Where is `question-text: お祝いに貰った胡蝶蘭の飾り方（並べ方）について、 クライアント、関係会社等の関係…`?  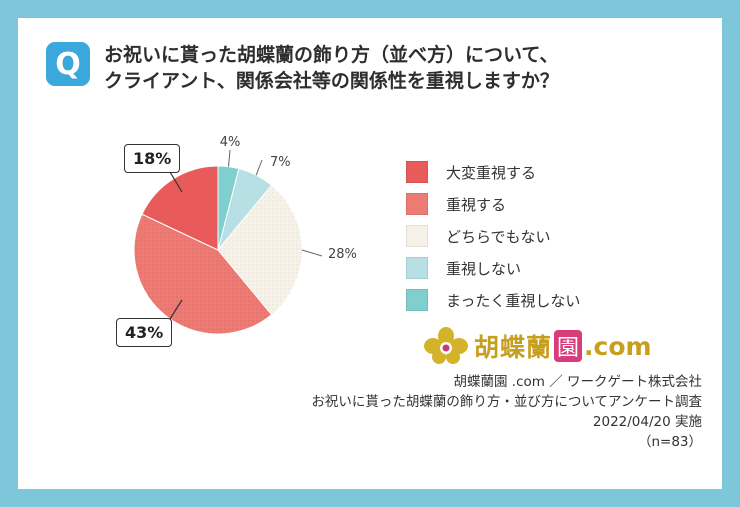 question-text: お祝いに貰った胡蝶蘭の飾り方（並べ方）について、 クライアント、関係会社等の関係… is located at coordinates (384, 68).